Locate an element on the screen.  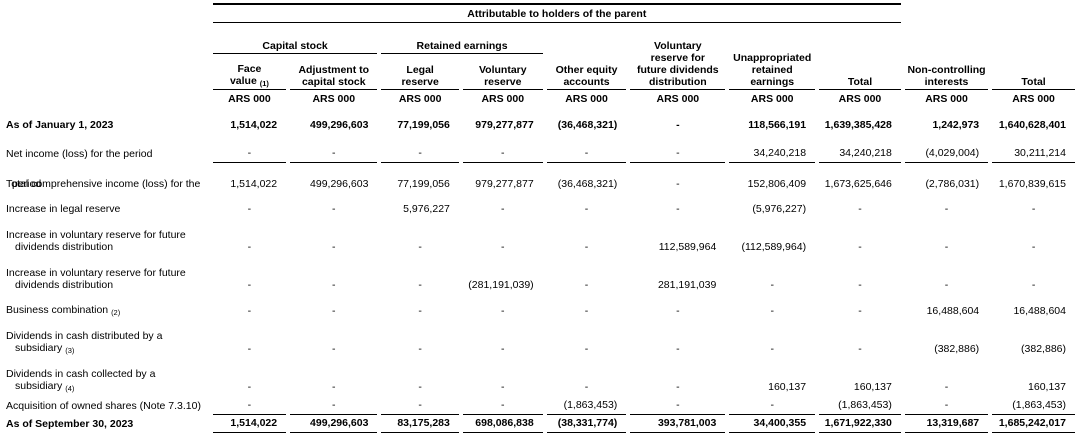
header-text: Adjustment to is located at coordinates (334, 70).